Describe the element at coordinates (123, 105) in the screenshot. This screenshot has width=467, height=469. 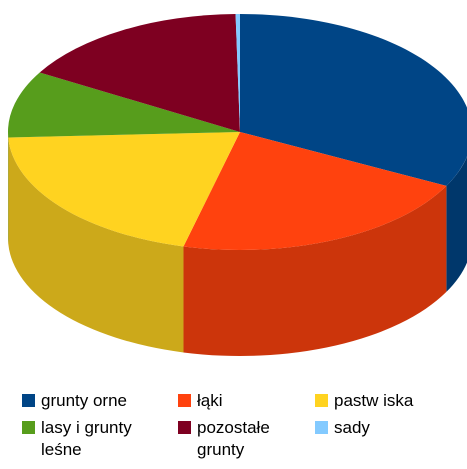
I see `slice-lasy-i-grunty-leśne` at that location.